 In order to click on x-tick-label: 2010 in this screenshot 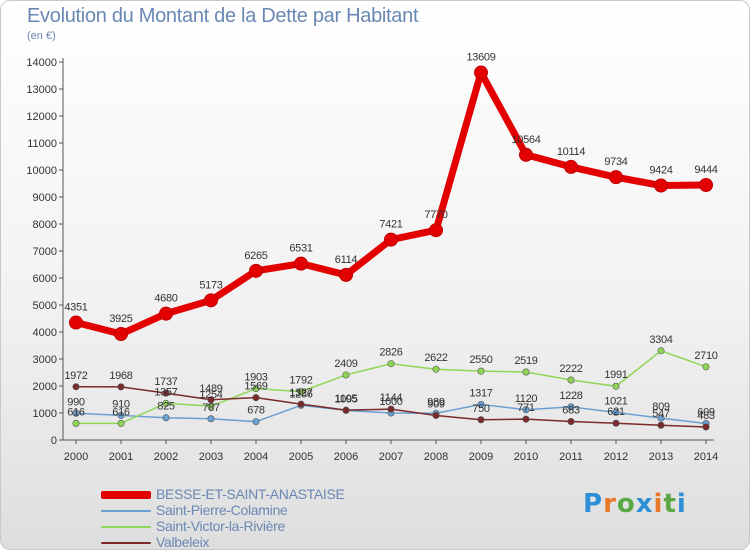, I will do `click(526, 457)`.